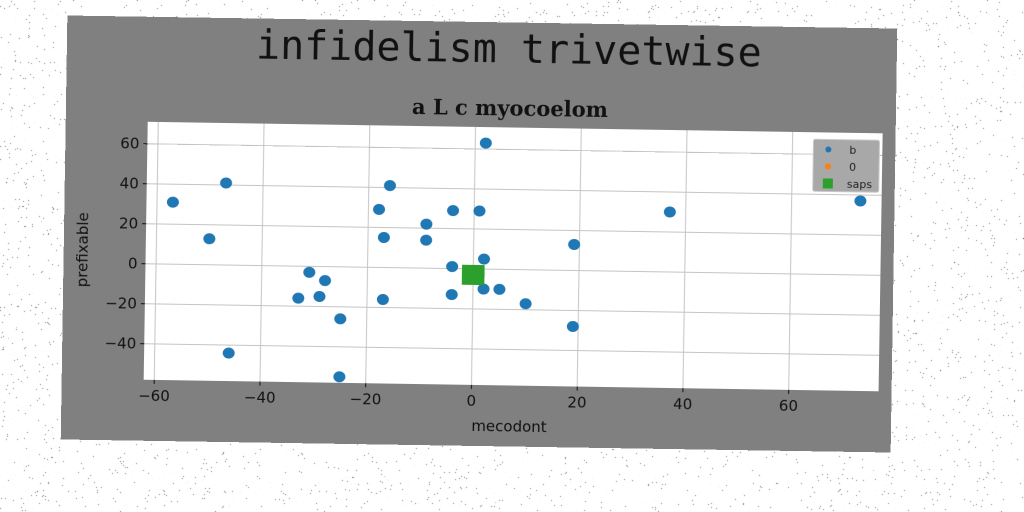  I want to click on x-axis-label: mecodont, so click(509, 426).